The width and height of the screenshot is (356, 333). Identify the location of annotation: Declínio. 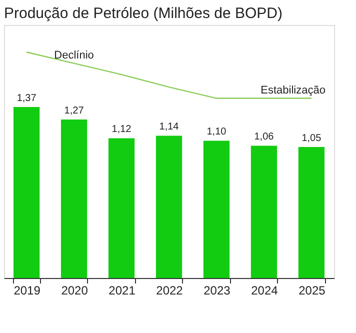
(74, 55).